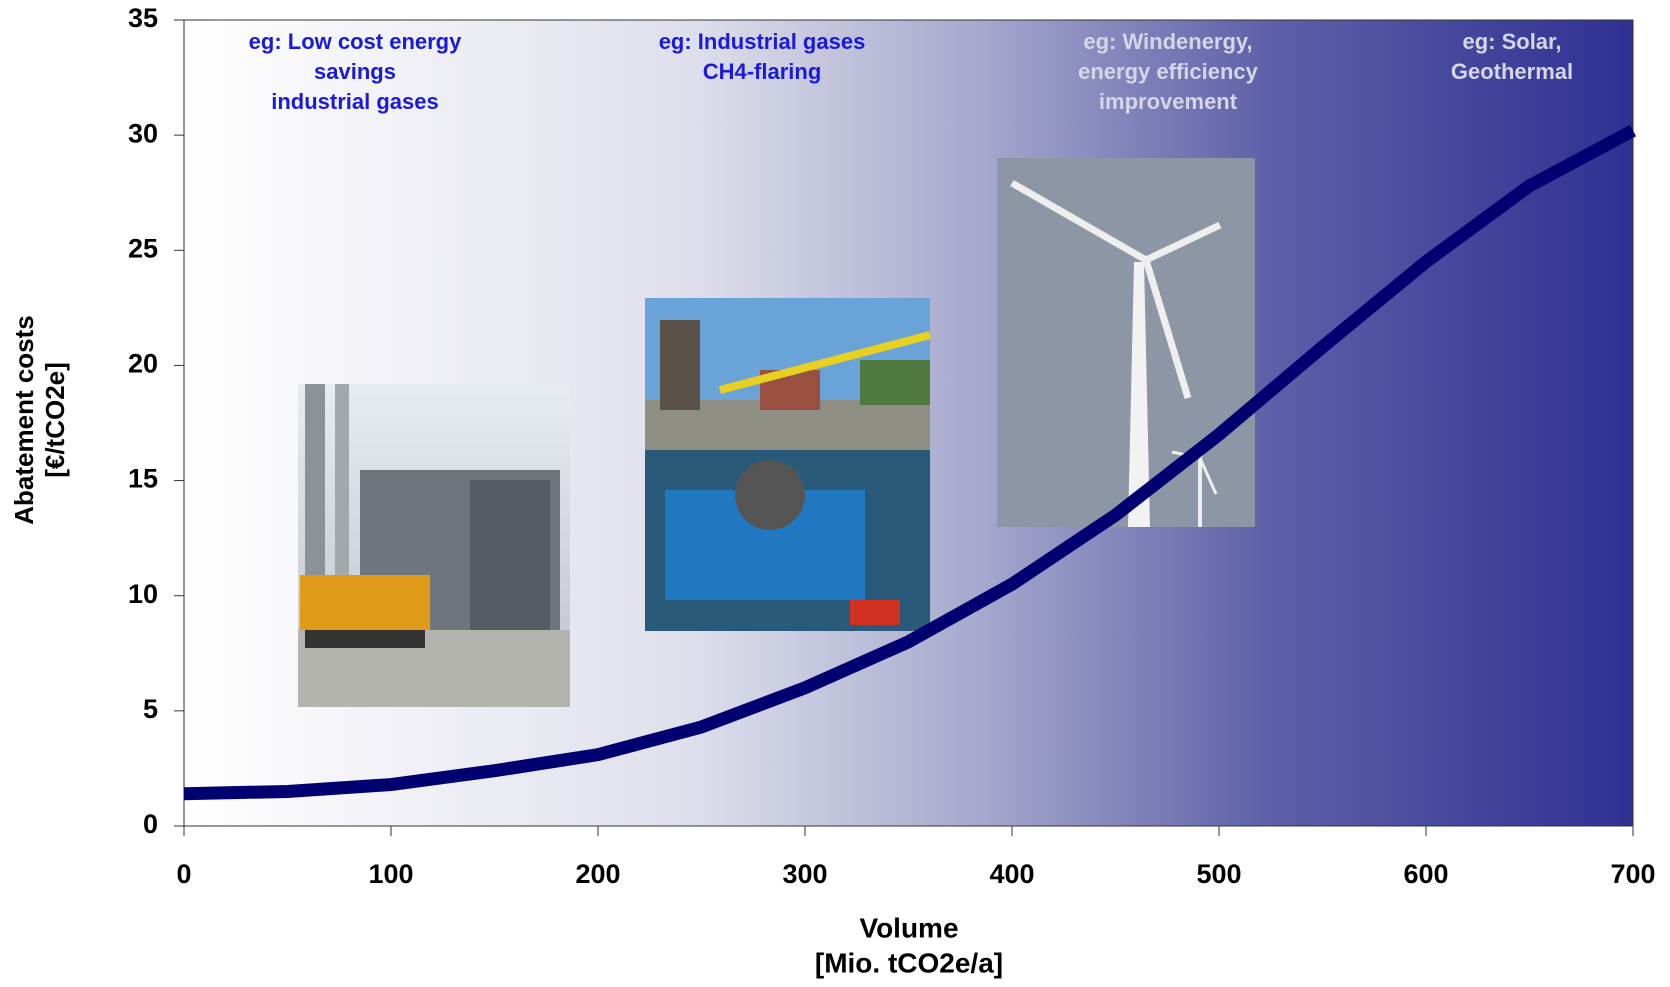 The height and width of the screenshot is (987, 1670). Describe the element at coordinates (150, 709) in the screenshot. I see `y-tick-label: 5` at that location.